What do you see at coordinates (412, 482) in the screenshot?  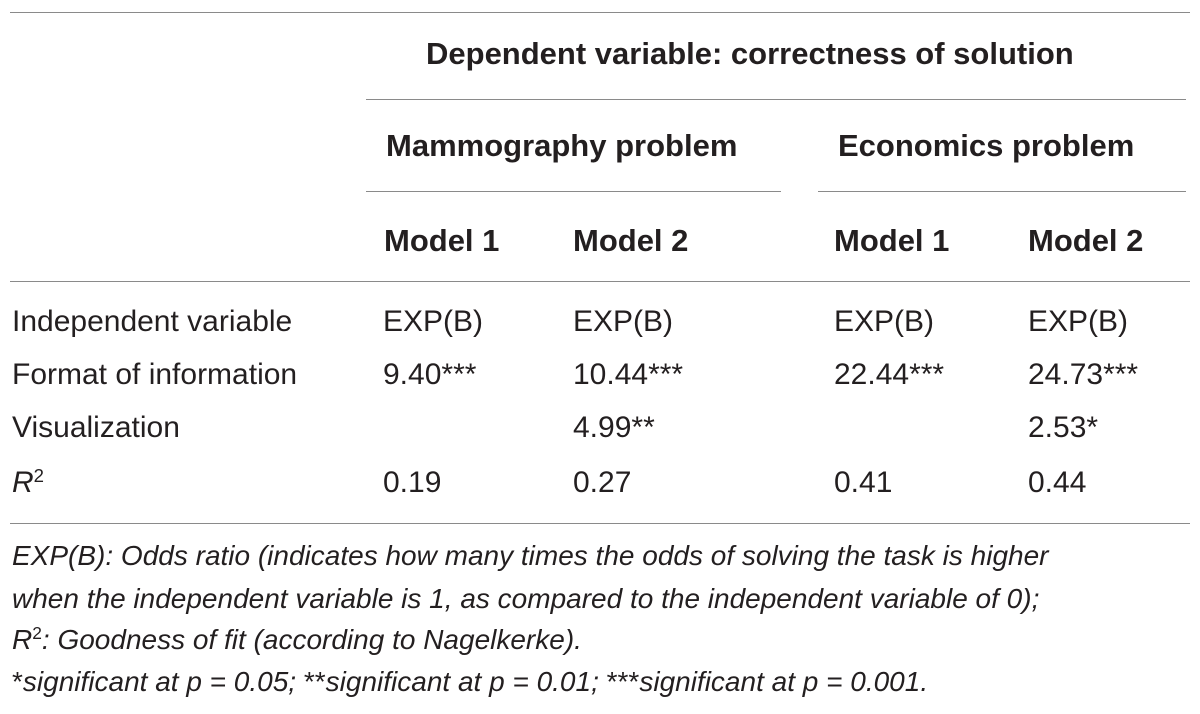 I see `cell-r3-c0: 0.19` at bounding box center [412, 482].